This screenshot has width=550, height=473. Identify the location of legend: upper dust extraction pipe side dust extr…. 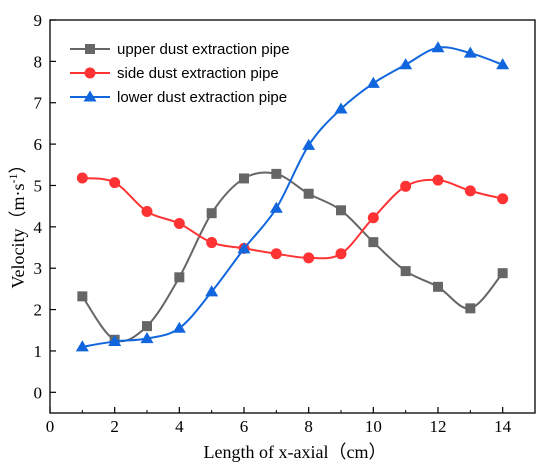
(180, 73).